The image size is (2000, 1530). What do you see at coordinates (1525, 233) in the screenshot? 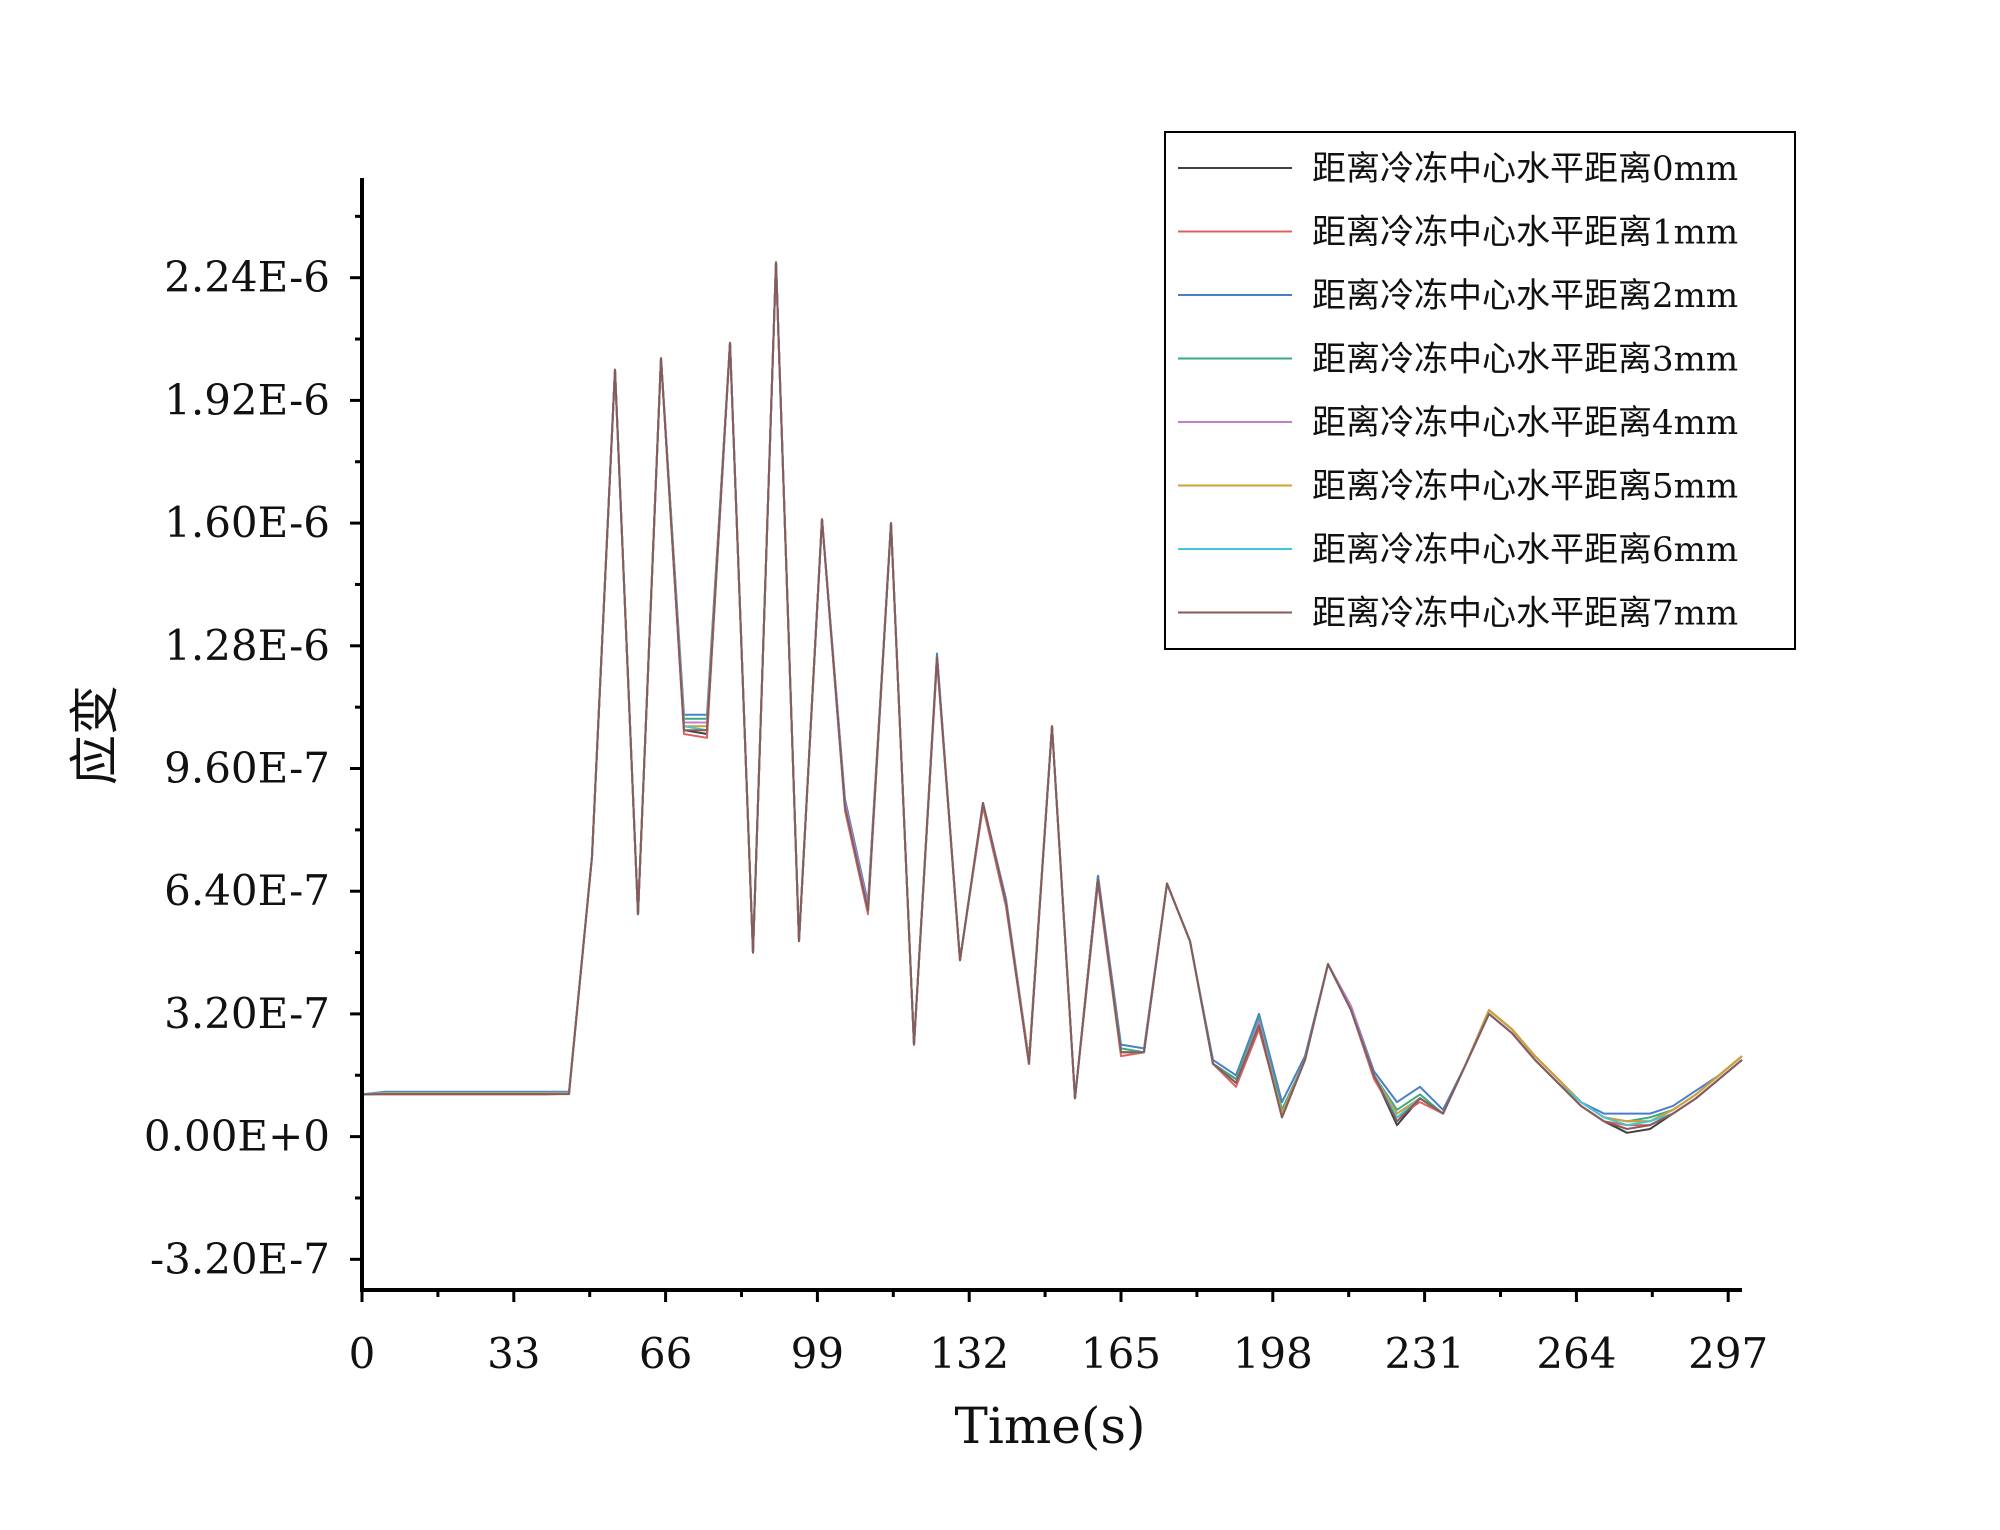
I see `legend-label: 距离冷冻中心水平距离1mm` at bounding box center [1525, 233].